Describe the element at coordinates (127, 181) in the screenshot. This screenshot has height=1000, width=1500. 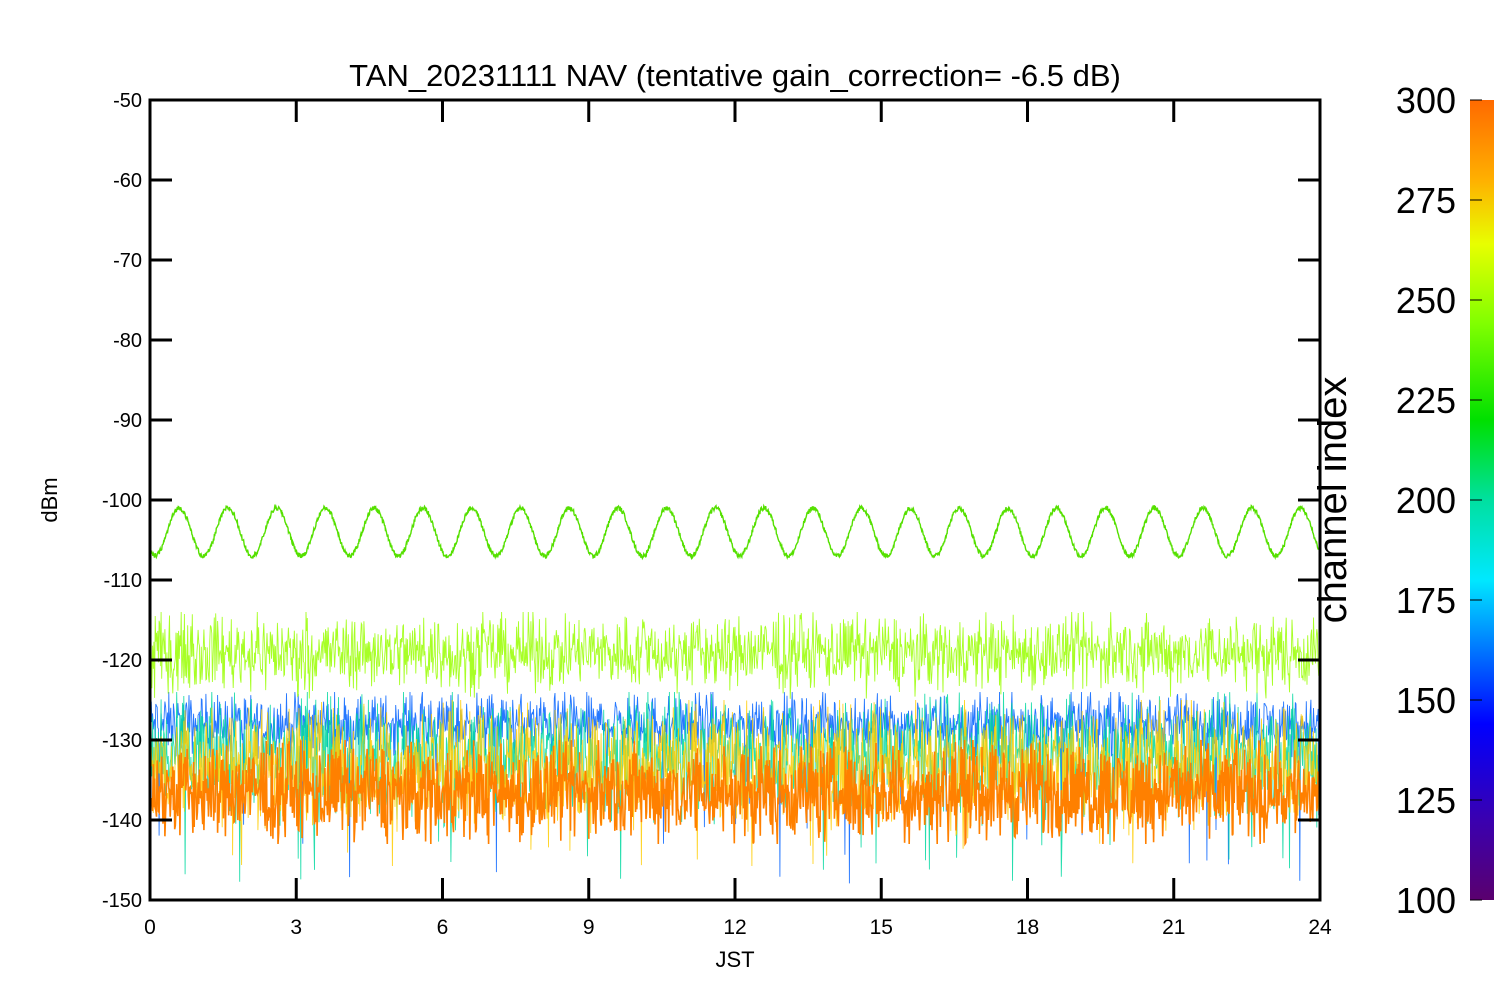
I see `y-tick-label: -60` at that location.